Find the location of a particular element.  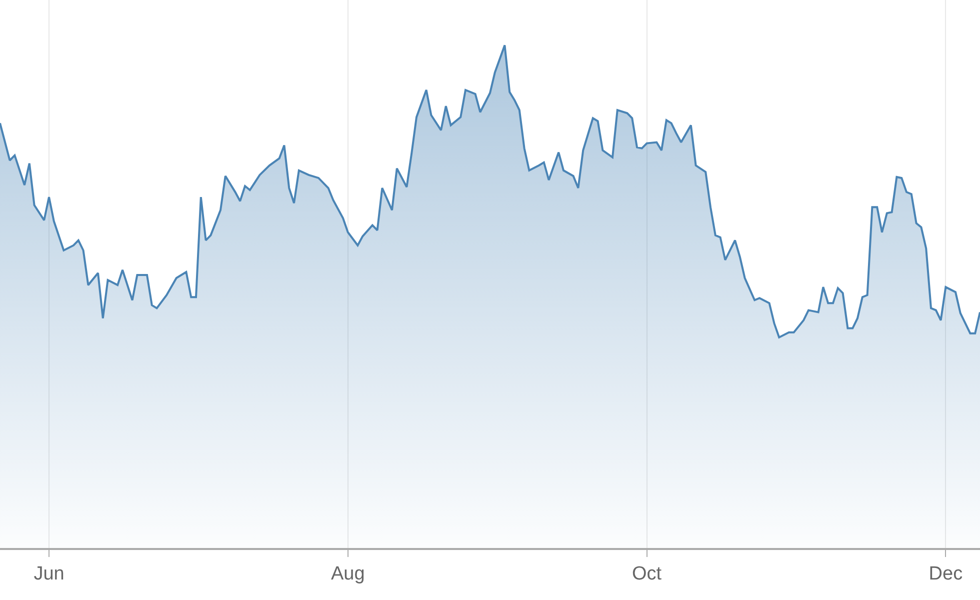

x-tick-label: Jun is located at coordinates (49, 574).